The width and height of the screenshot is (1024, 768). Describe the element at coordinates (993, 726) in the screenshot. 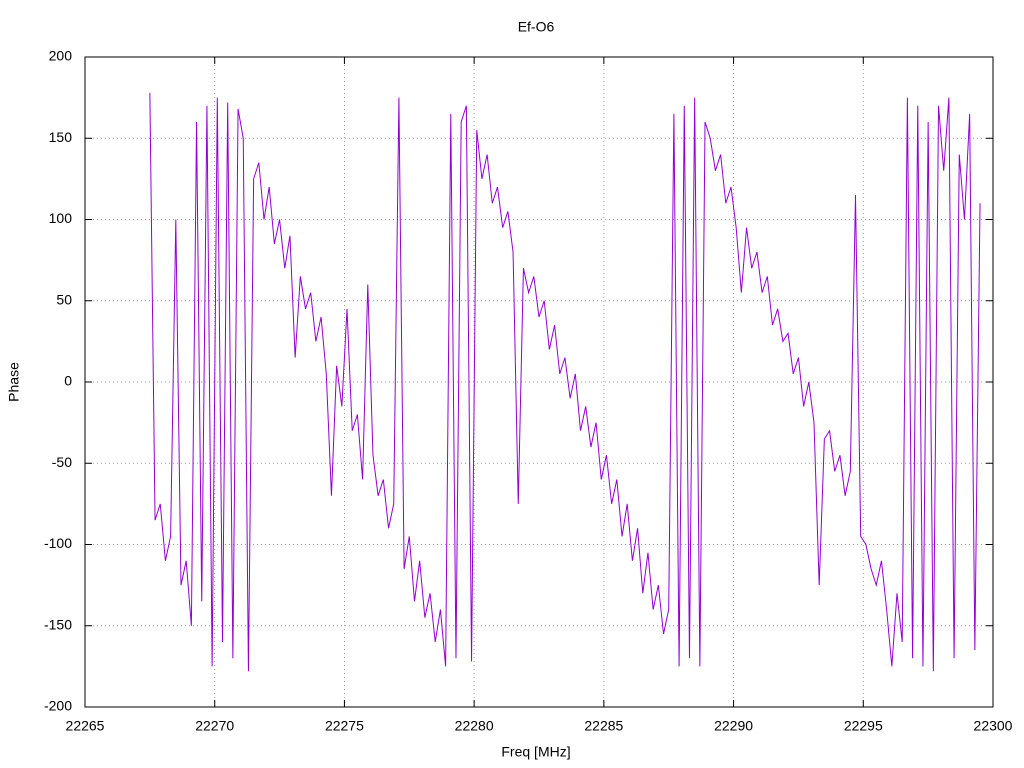

I see `x-tick-label: 22300` at that location.